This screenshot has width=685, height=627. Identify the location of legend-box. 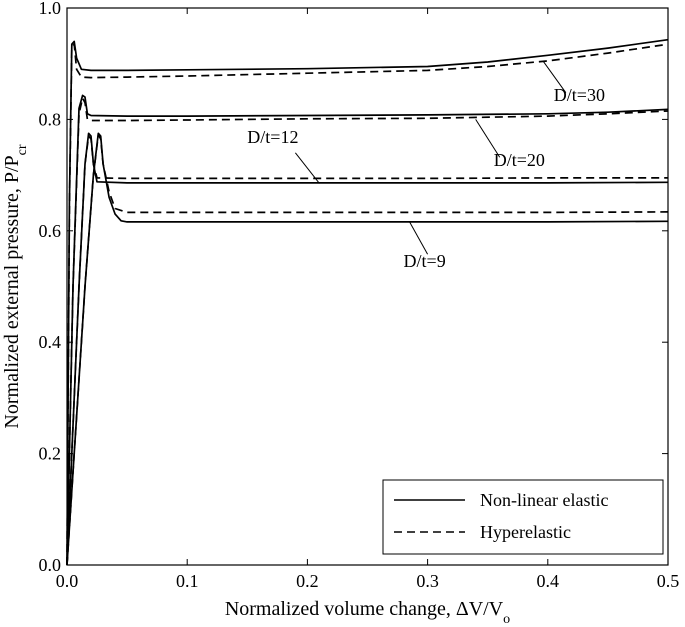
(523, 517).